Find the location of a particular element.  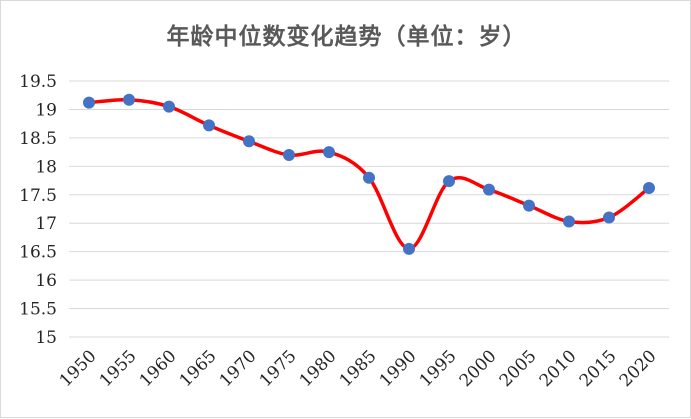

data-point-2010 is located at coordinates (569, 221).